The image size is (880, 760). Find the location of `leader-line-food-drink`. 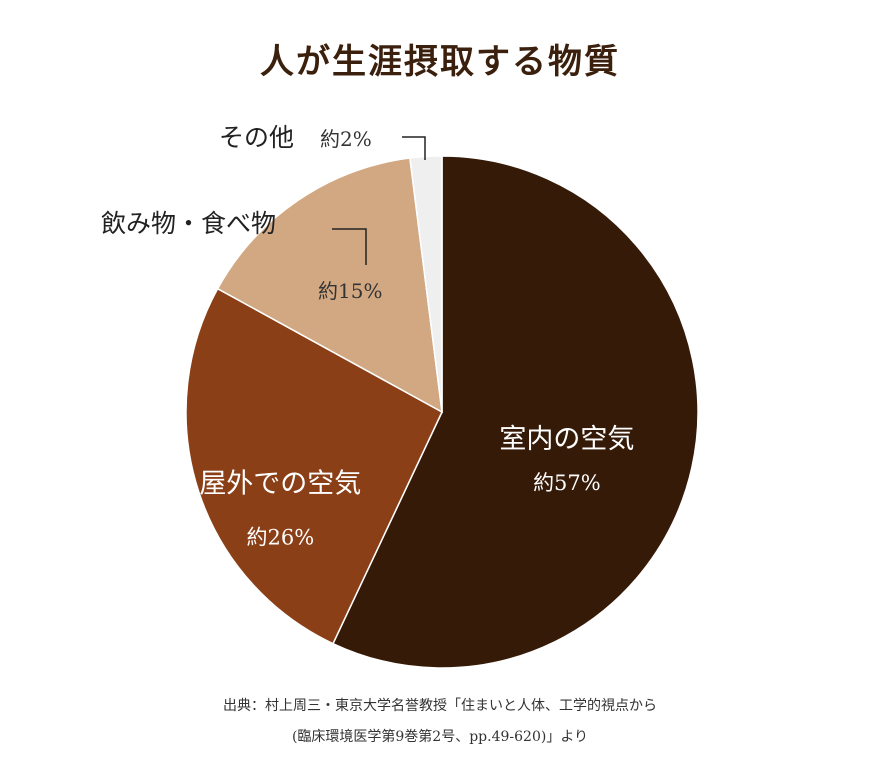

leader-line-food-drink is located at coordinates (349, 246).